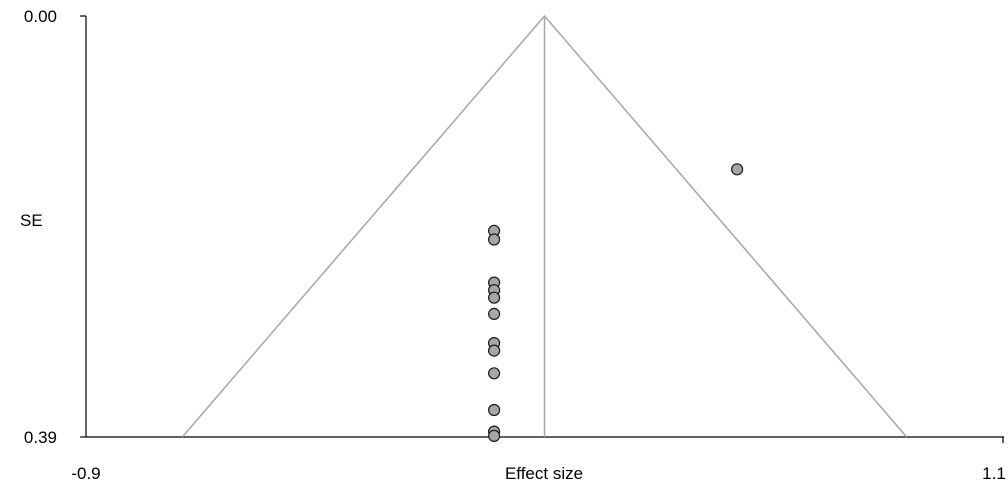  What do you see at coordinates (31, 220) in the screenshot?
I see `y-axis-title: SE` at bounding box center [31, 220].